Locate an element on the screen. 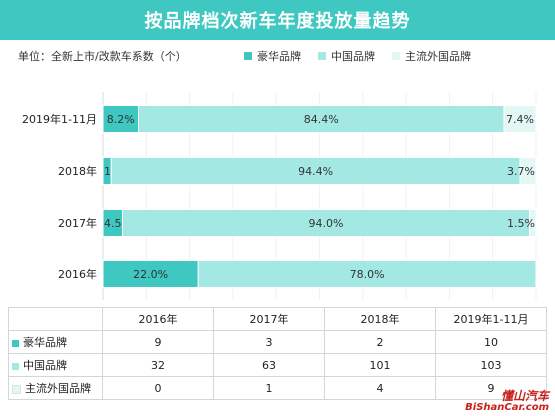 This screenshot has height=416, width=555. chart-title: 按品牌档次新车年度投放量趋势 is located at coordinates (277, 21).